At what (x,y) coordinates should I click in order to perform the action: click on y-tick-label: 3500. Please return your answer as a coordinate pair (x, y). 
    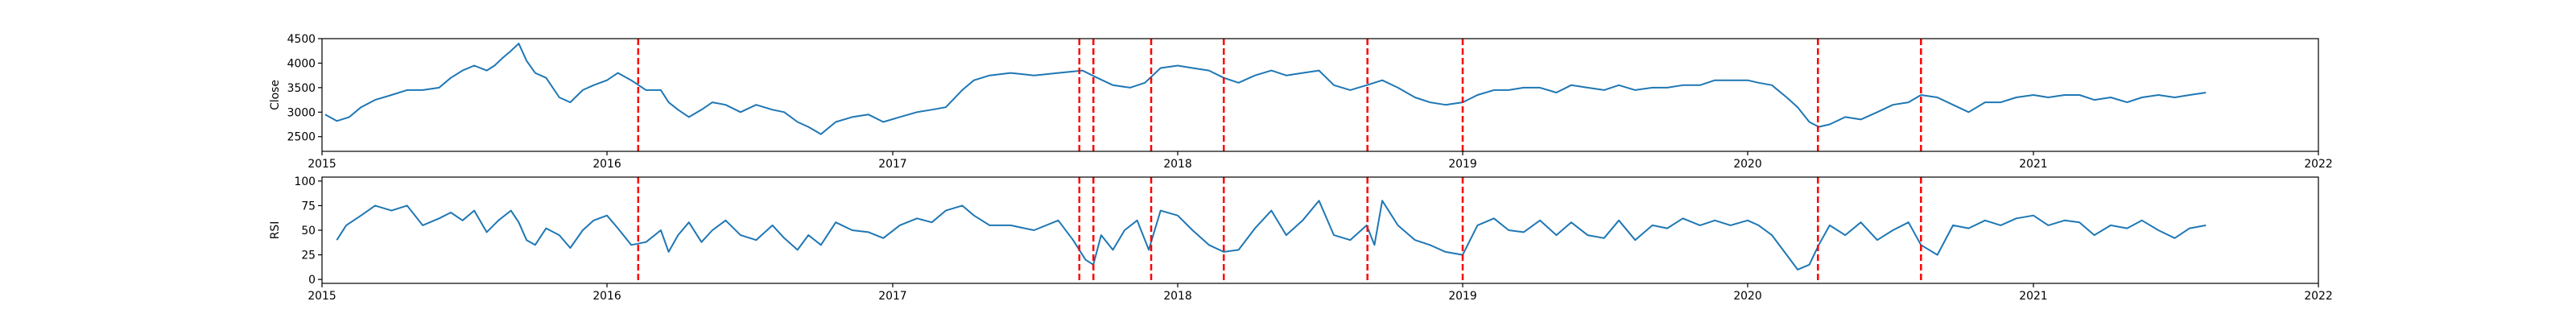
    Looking at the image, I should click on (301, 88).